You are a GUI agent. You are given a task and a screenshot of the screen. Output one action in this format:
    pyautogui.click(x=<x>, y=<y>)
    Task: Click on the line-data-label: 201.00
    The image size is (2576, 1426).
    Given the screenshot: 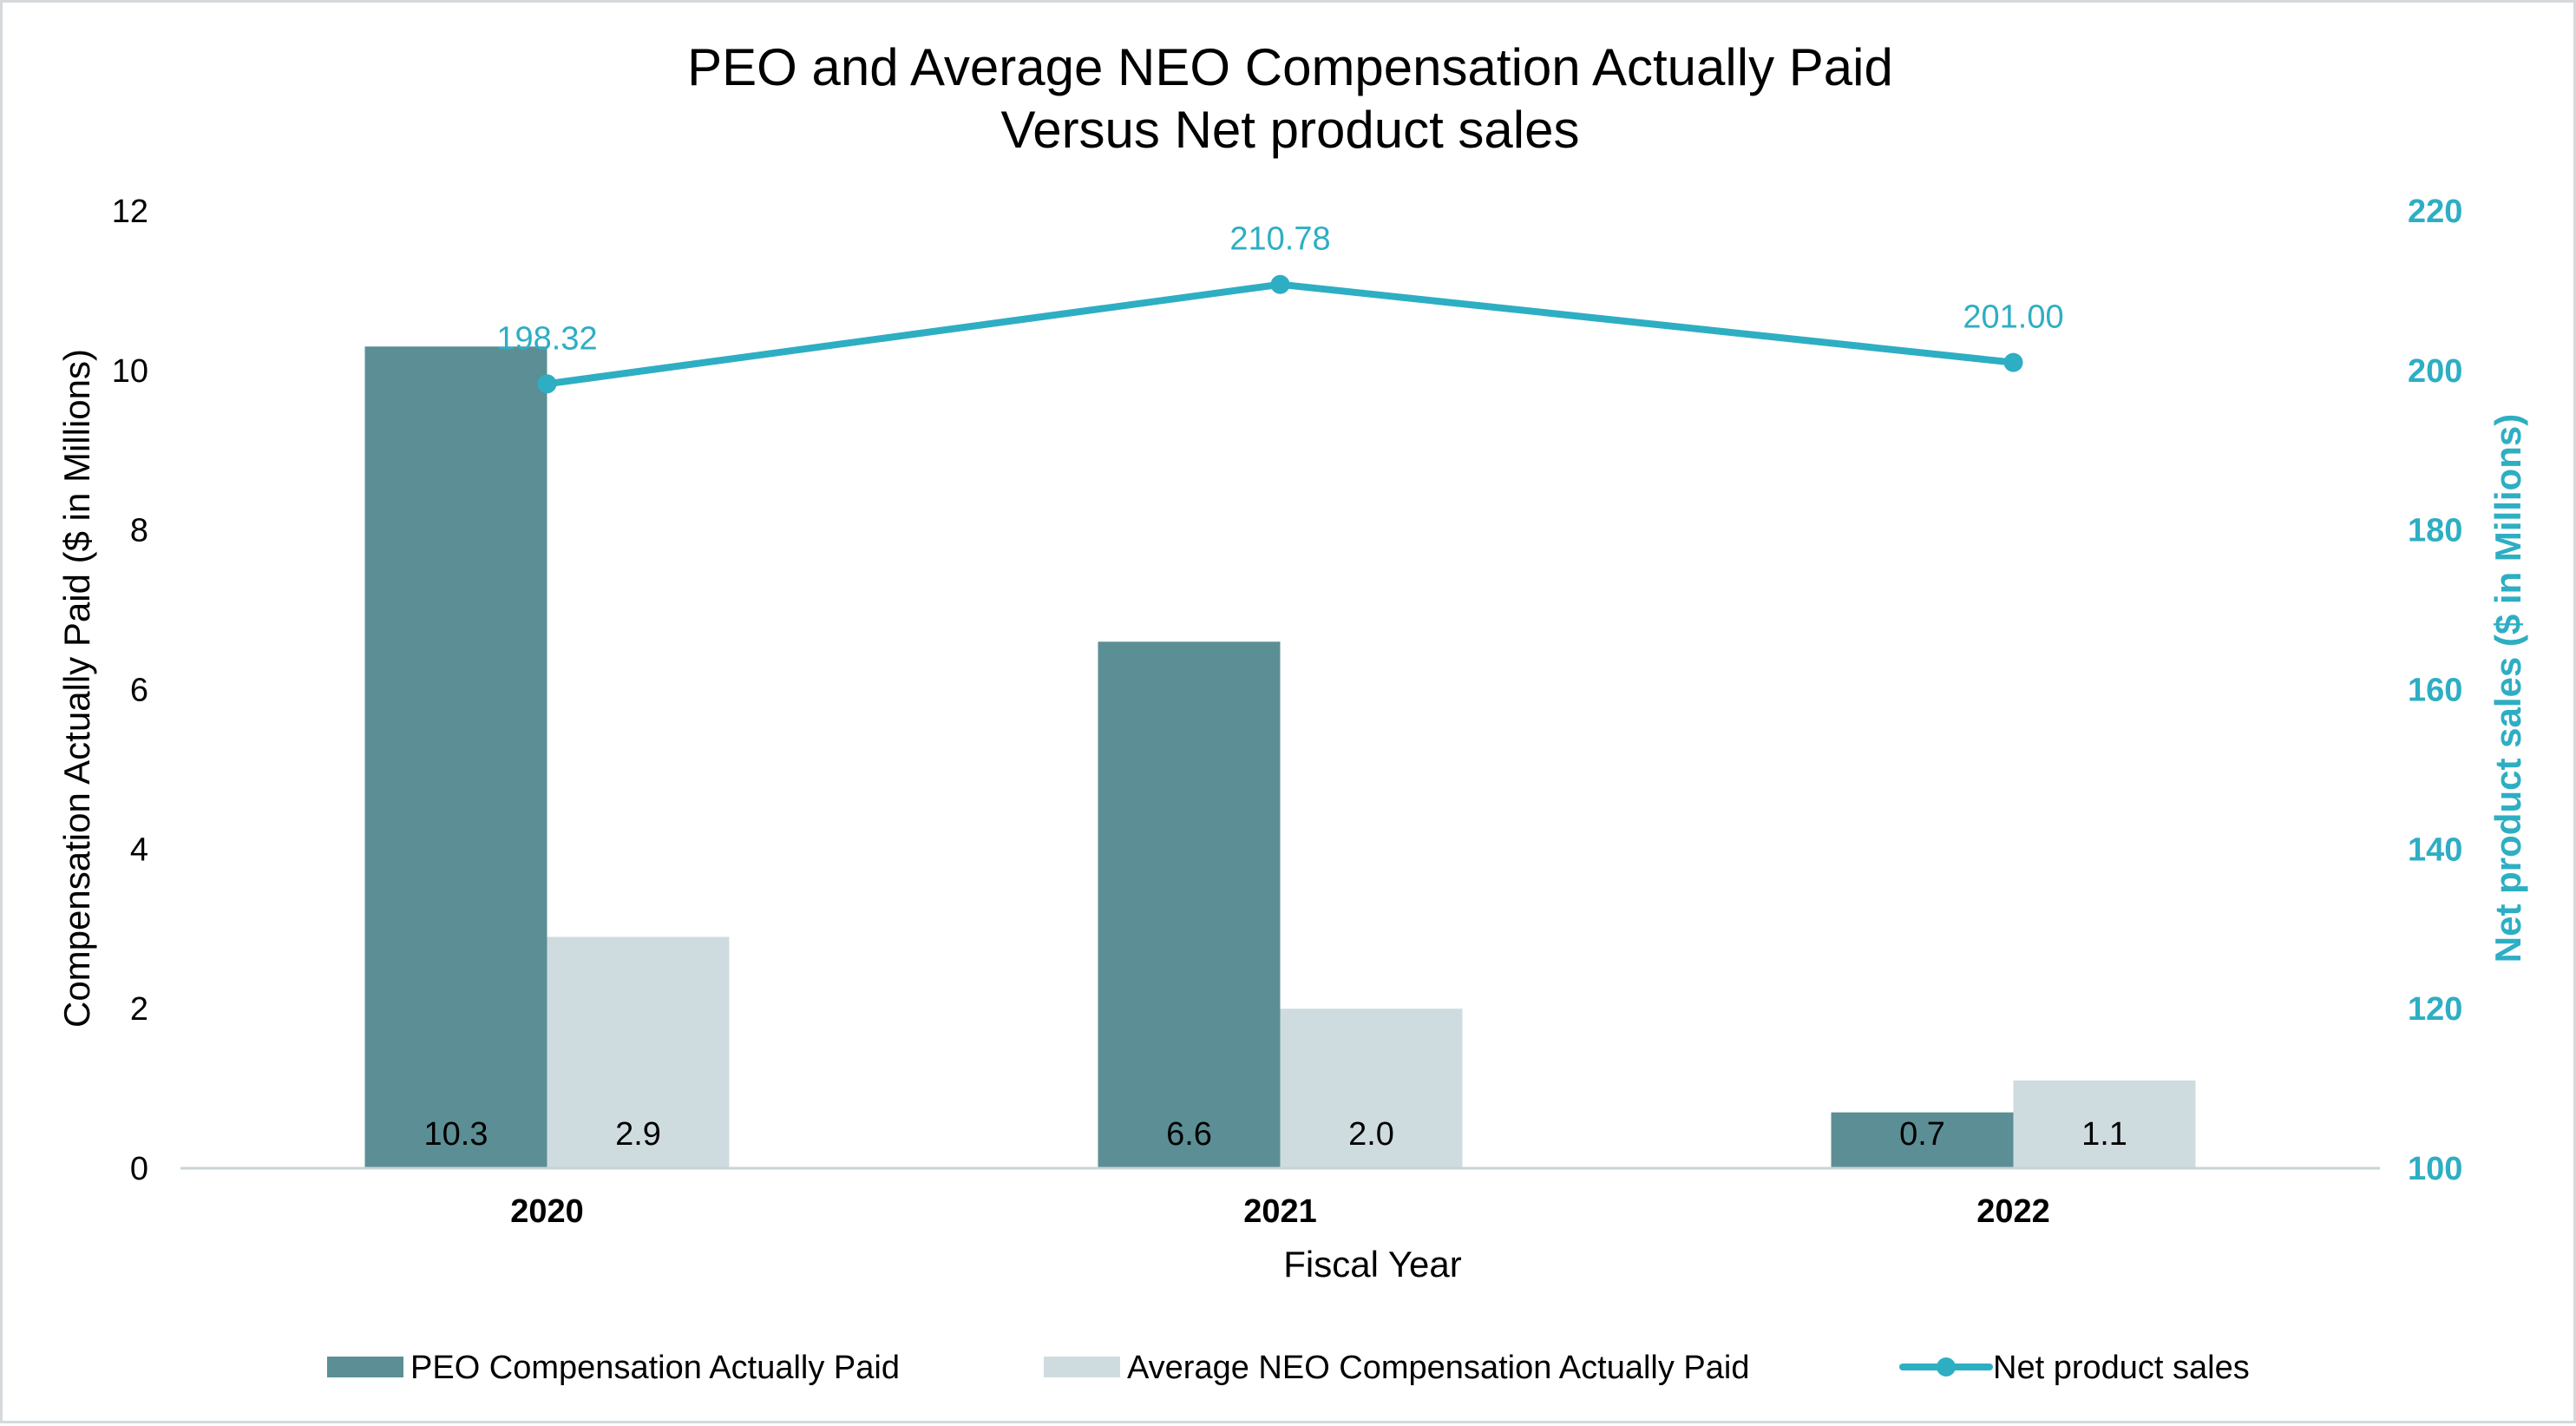 What is the action you would take?
    pyautogui.click(x=2013, y=318)
    